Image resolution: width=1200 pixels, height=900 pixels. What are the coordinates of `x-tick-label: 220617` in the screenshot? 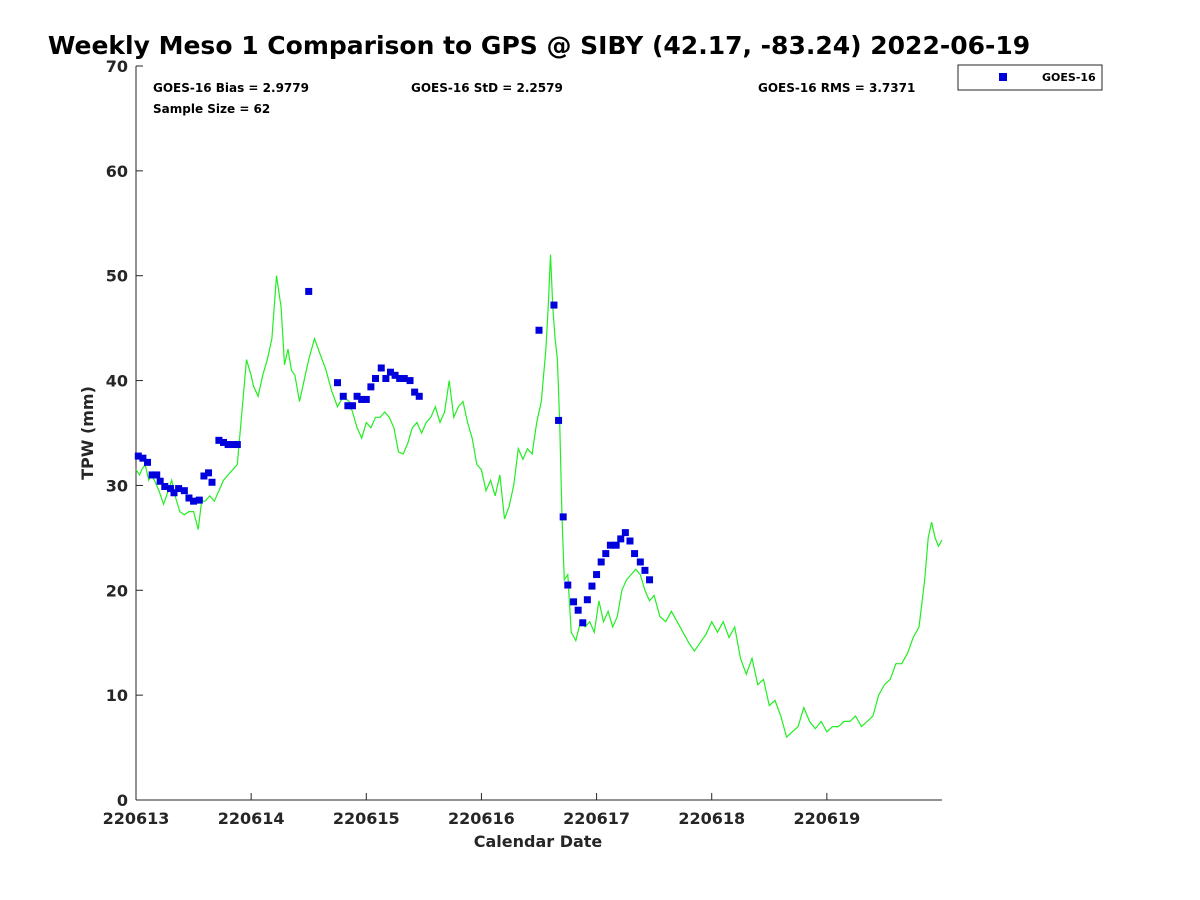 It's located at (596, 818).